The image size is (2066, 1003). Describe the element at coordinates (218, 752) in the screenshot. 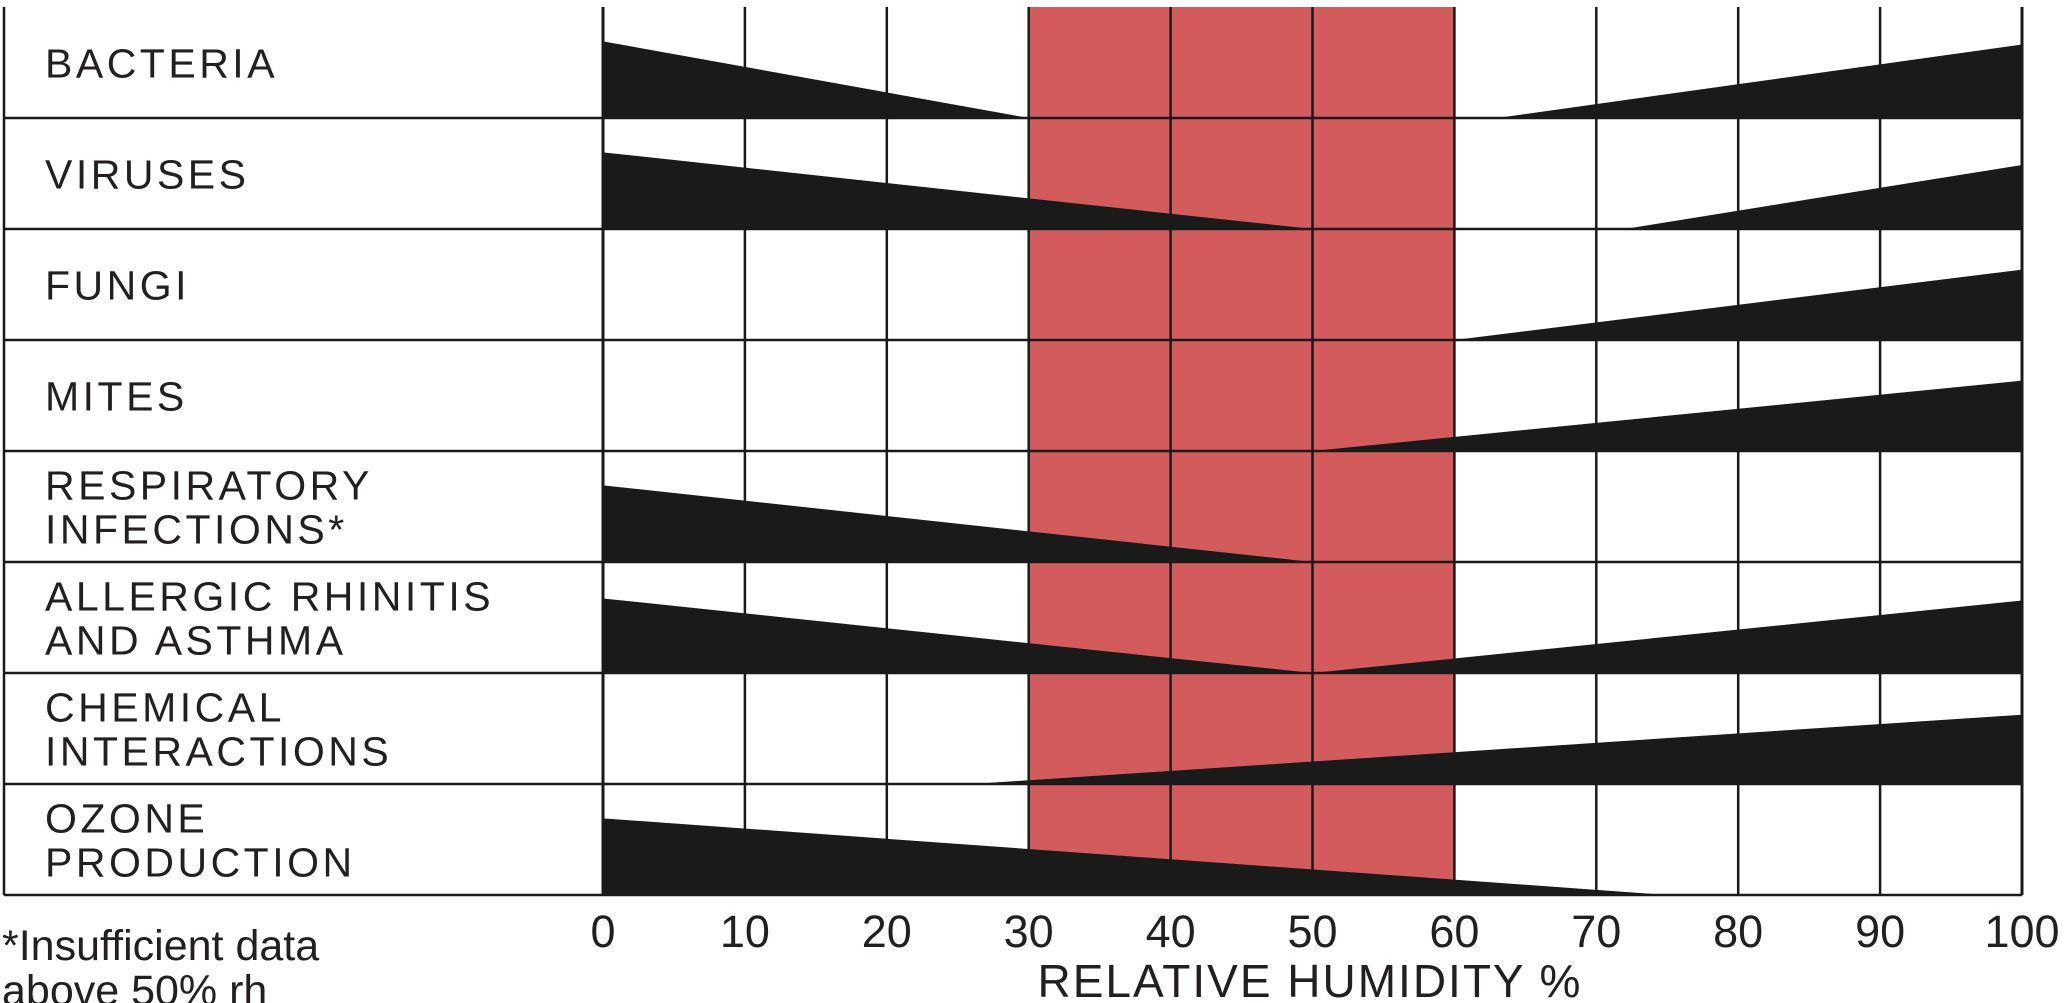

I see `row-label-7-line-2: INTERACTIONS` at that location.